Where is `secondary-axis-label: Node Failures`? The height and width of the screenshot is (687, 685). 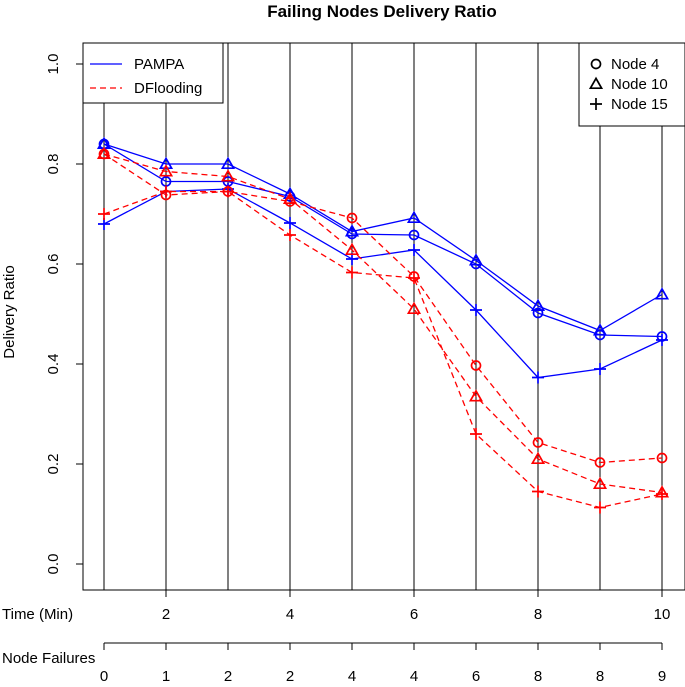 secondary-axis-label: Node Failures is located at coordinates (48, 658).